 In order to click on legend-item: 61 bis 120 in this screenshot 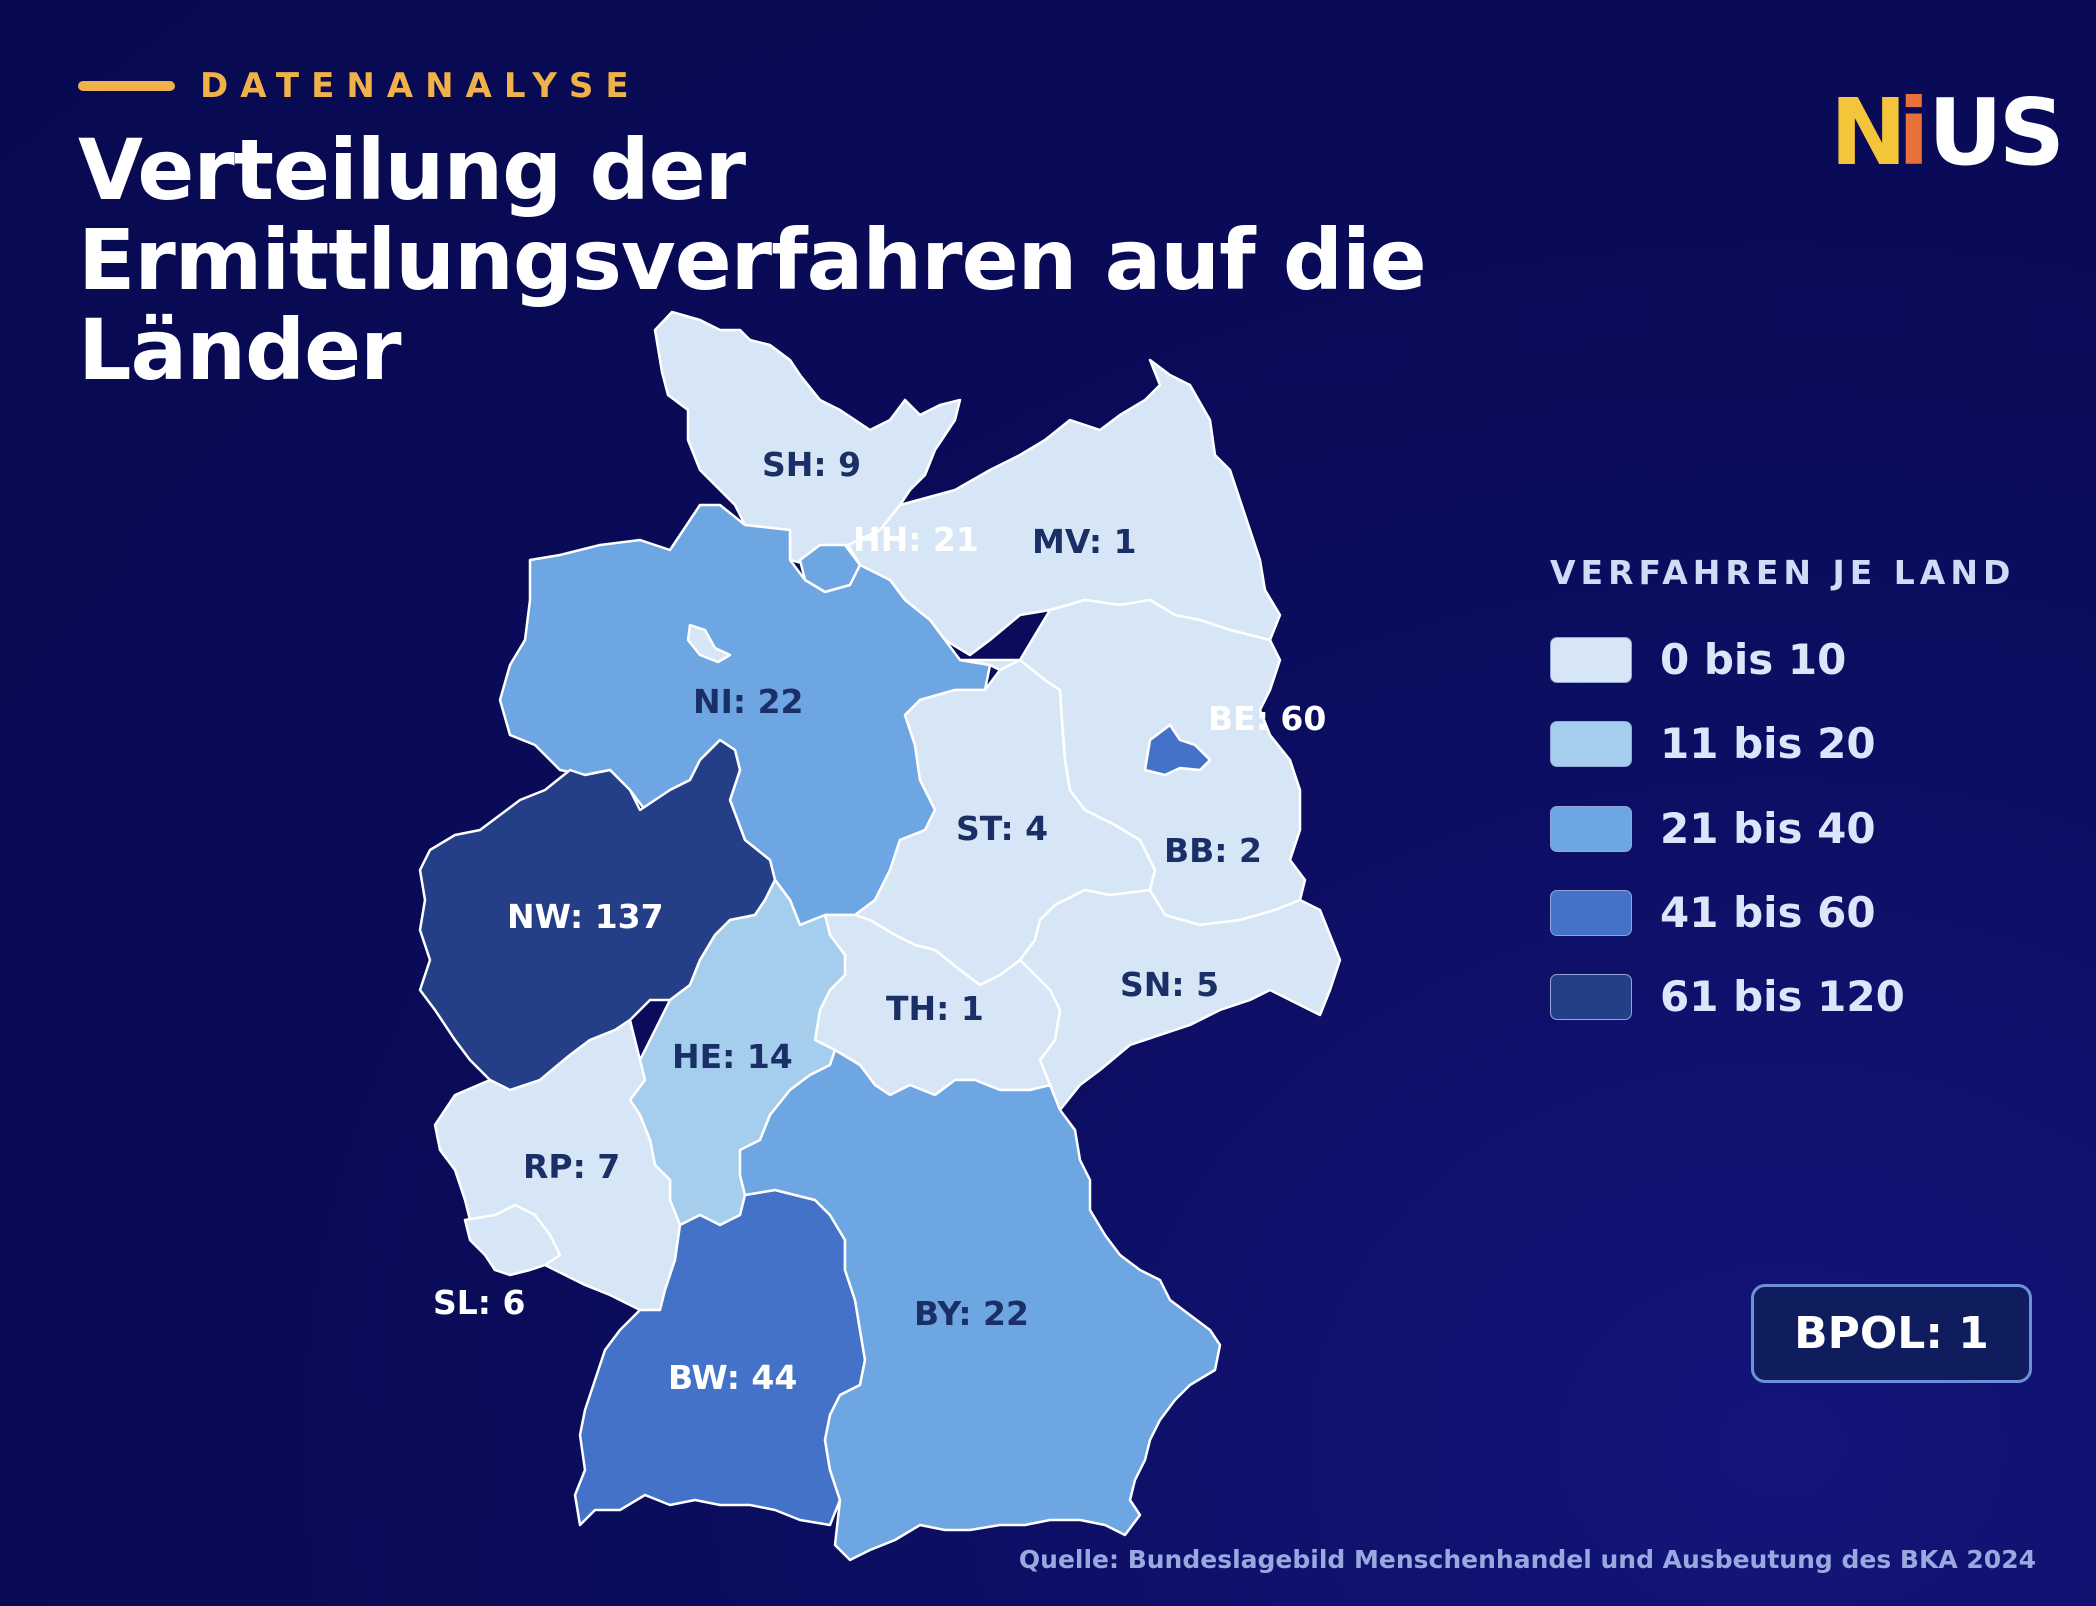, I will do `click(1775, 997)`.